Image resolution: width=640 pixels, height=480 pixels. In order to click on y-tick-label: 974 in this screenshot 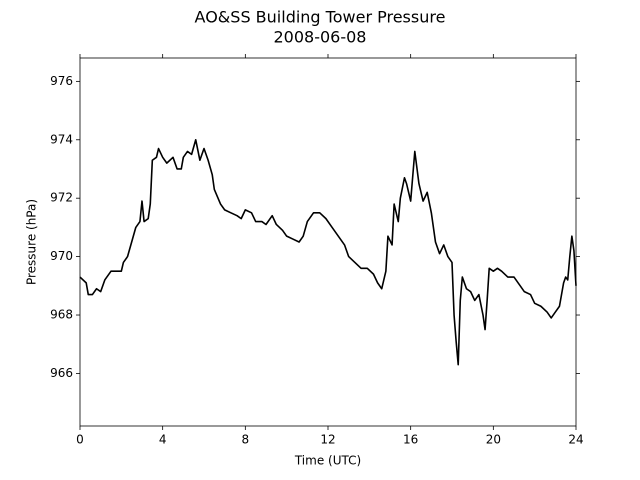, I will do `click(61, 139)`.